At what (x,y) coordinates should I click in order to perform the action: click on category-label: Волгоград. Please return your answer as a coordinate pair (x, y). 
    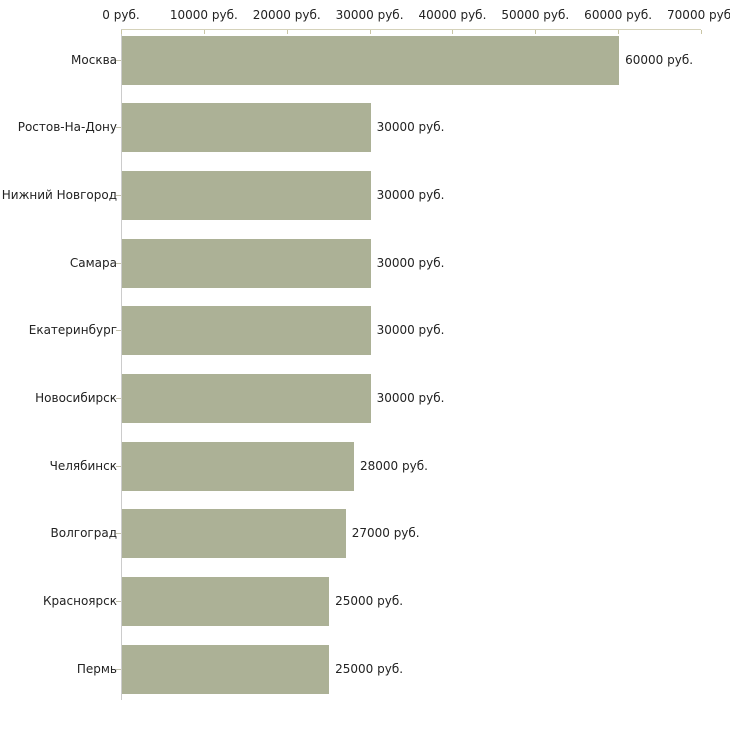
    Looking at the image, I should click on (83, 533).